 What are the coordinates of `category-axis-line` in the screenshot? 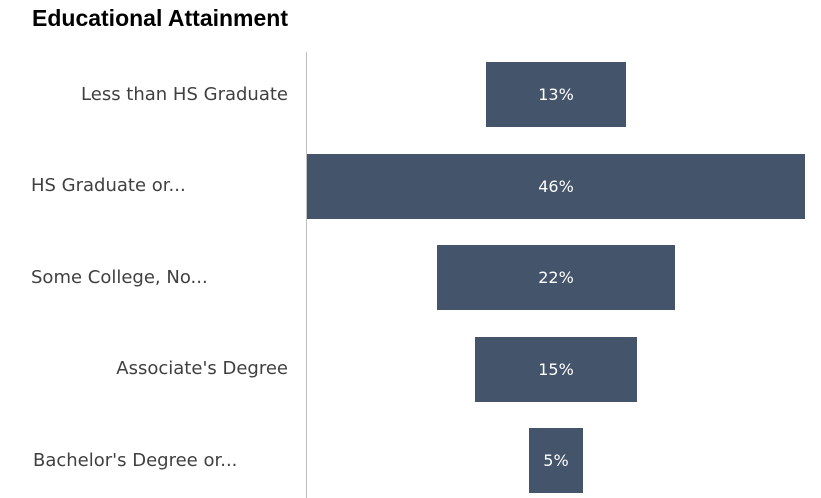 It's located at (306, 275).